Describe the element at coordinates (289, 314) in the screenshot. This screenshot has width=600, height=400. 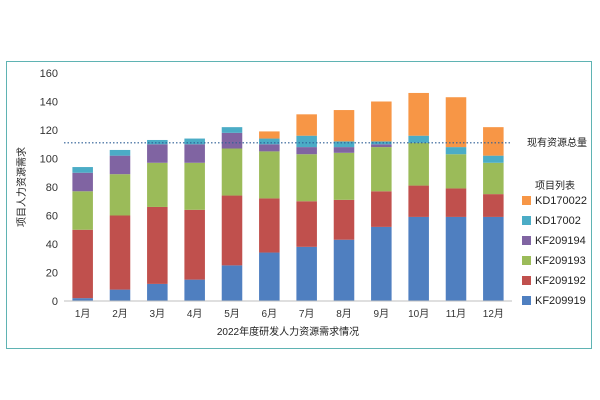
I see `x-axis-ticks: 1月 2月 3月 4月 5月 6月 7月 8月 9月 10月 11月 12月` at that location.